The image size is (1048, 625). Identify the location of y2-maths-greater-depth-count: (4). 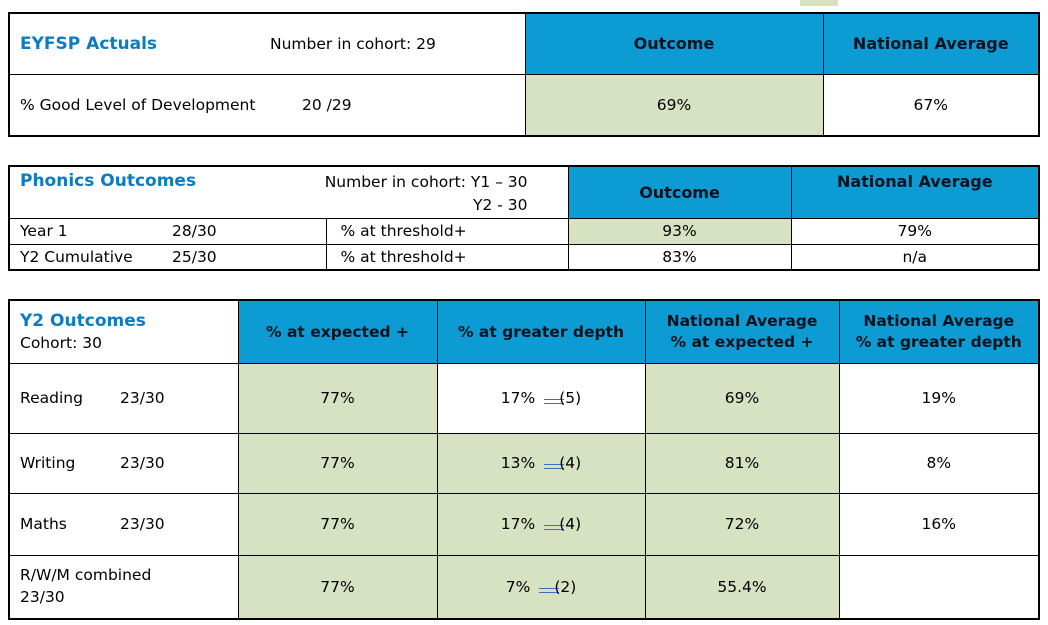
(570, 524).